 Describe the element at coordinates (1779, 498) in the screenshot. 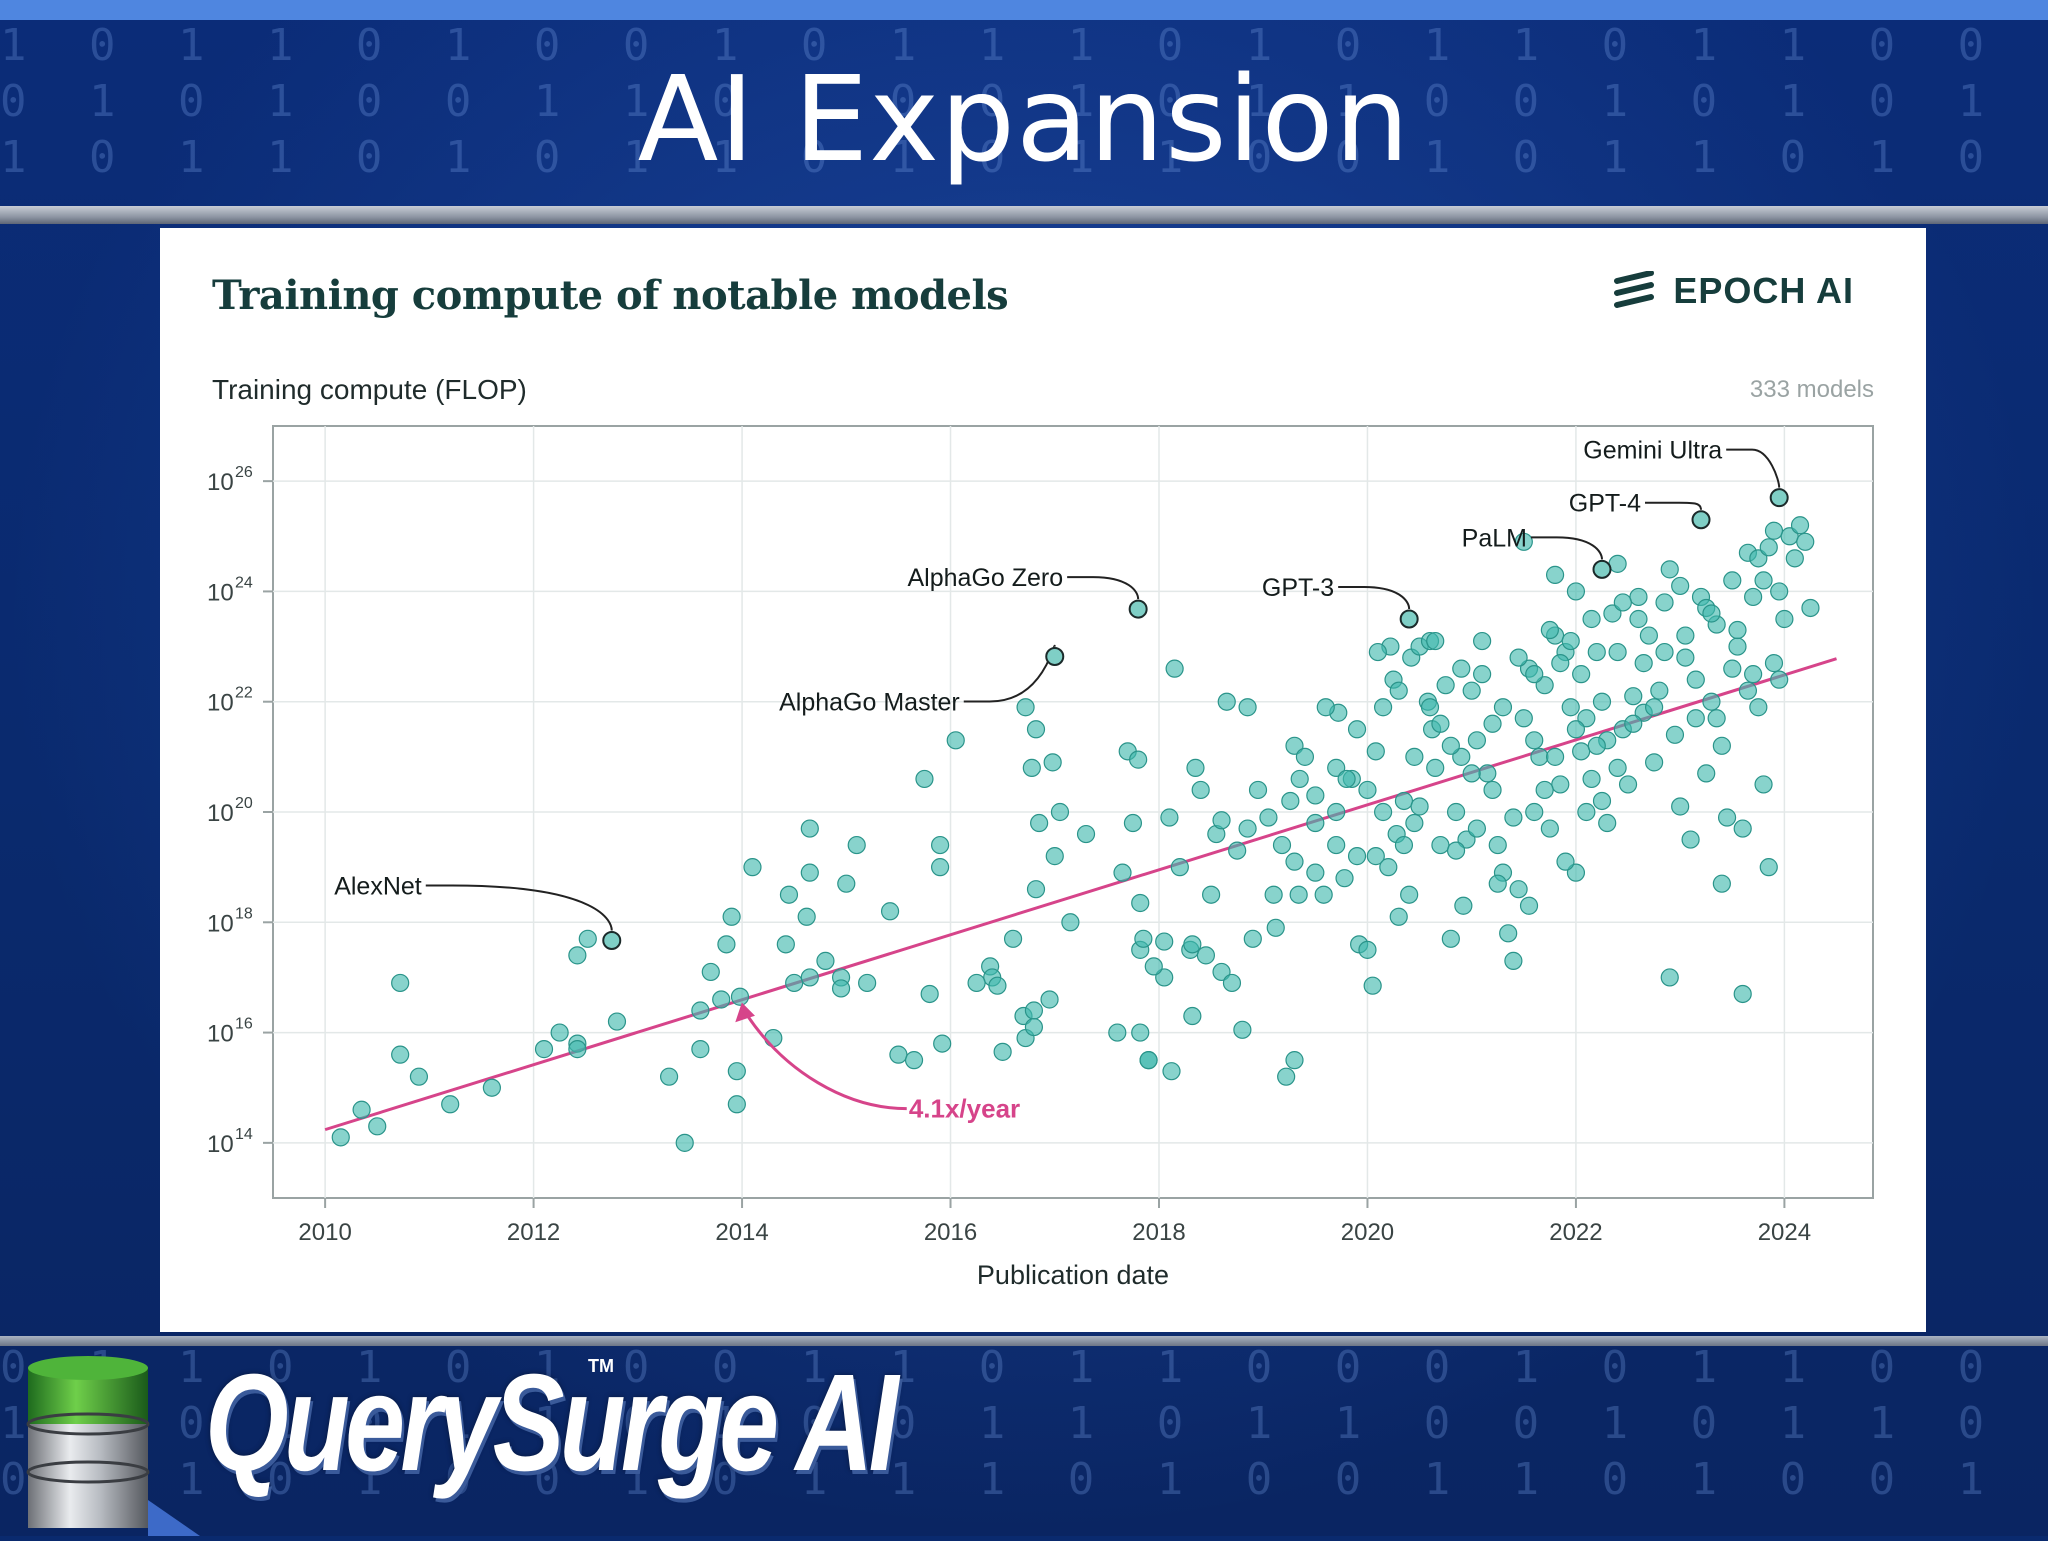

I see `highlighted-point` at that location.